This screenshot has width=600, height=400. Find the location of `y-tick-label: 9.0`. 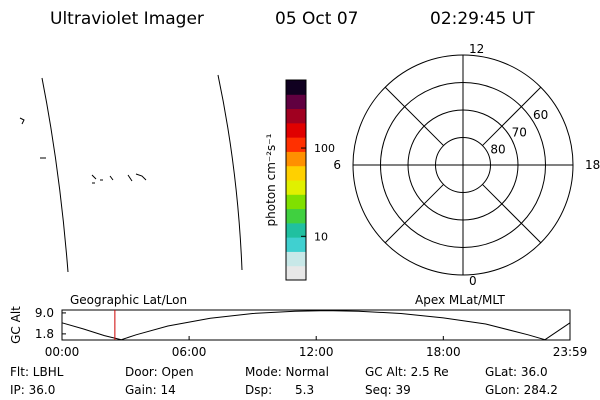

y-tick-label: 9.0 is located at coordinates (44, 313).